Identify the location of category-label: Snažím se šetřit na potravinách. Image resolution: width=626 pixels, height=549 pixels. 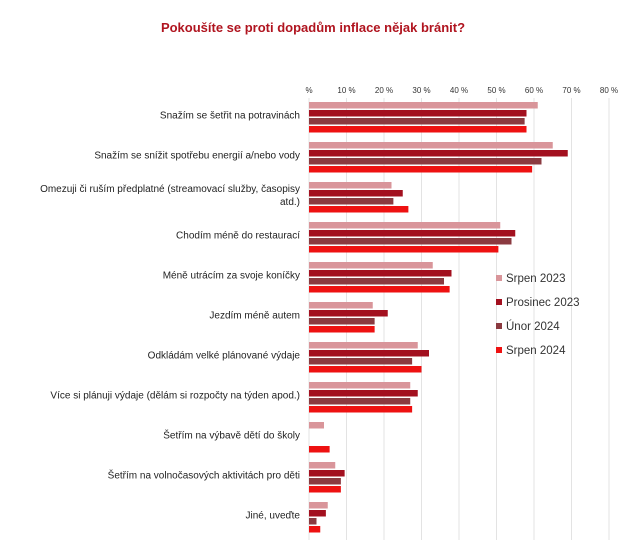
(230, 116).